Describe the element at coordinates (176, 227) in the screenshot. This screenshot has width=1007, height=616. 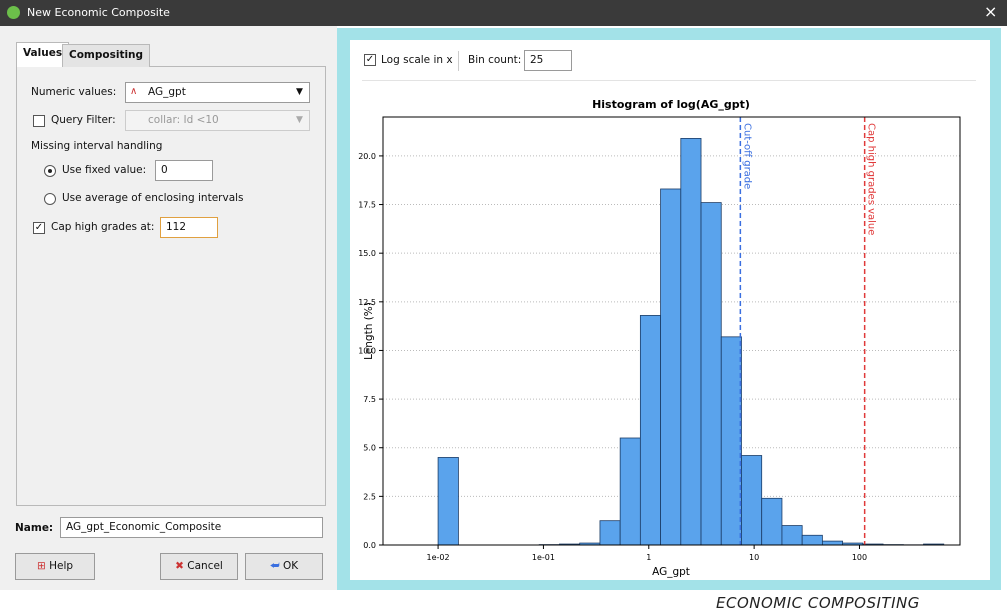
I see `spinbox-value: 112` at that location.